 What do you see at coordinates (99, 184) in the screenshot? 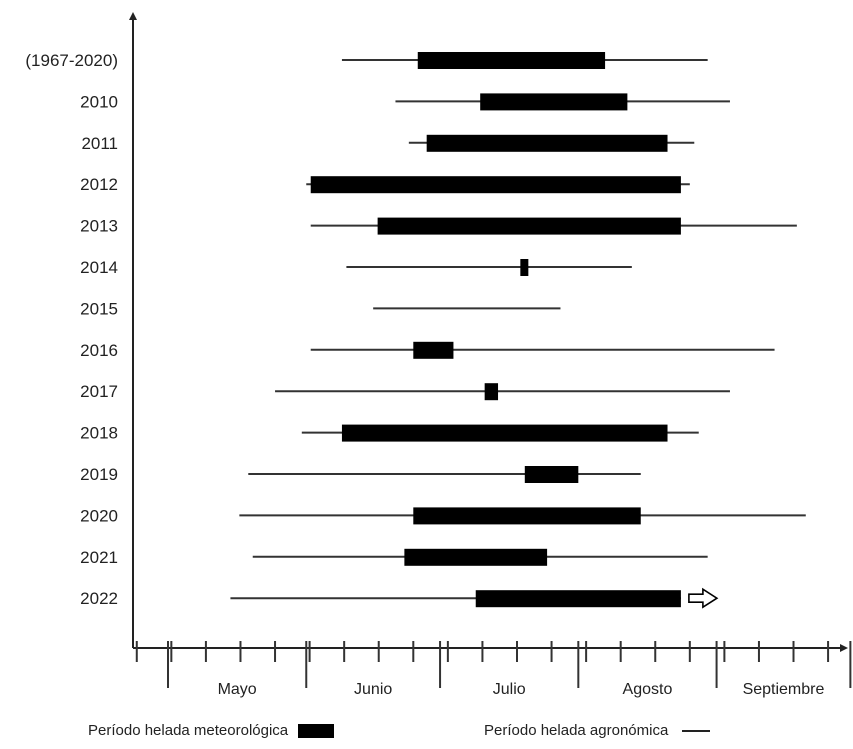
I see `y-tick-label: 2012` at bounding box center [99, 184].